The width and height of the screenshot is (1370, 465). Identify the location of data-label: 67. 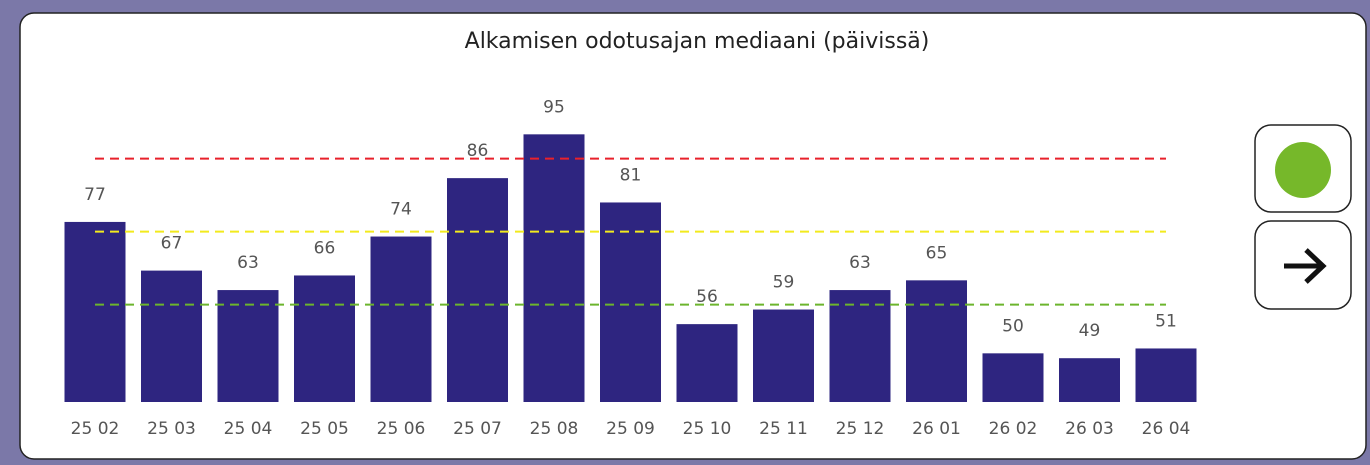
(172, 244).